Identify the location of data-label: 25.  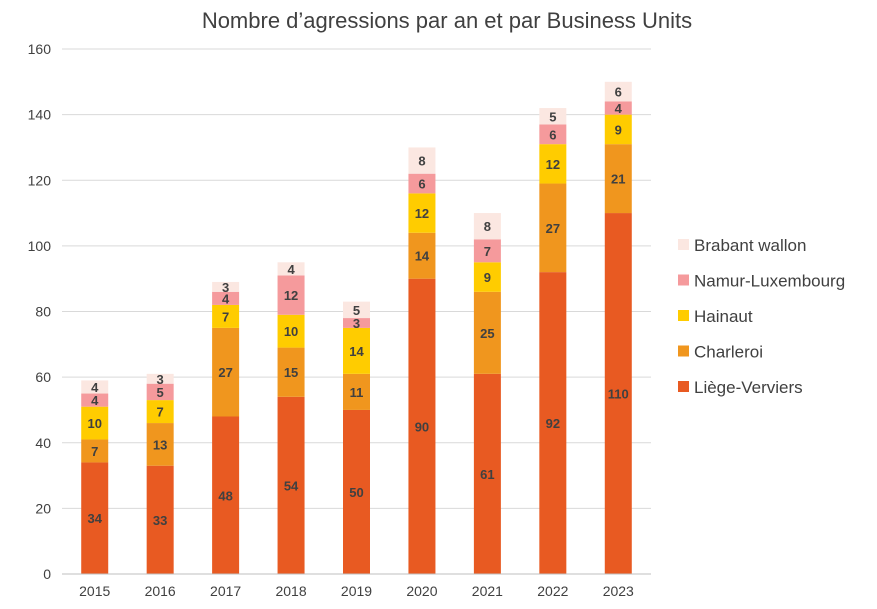
(487, 333).